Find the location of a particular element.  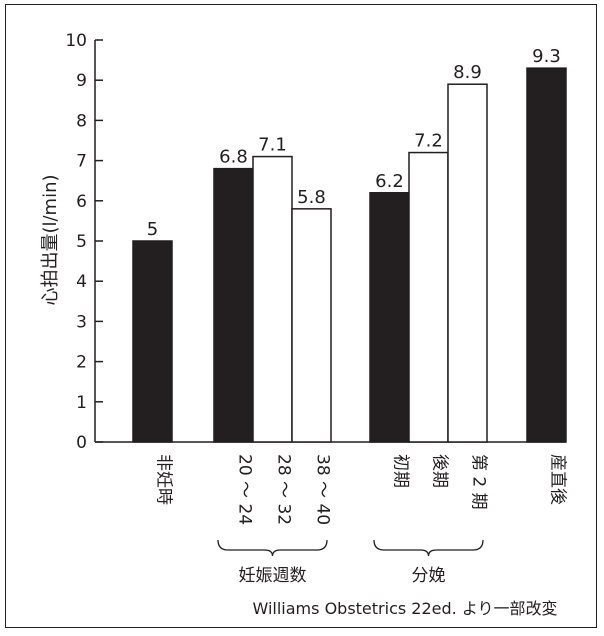

y-tick-label: 7 is located at coordinates (81, 162).